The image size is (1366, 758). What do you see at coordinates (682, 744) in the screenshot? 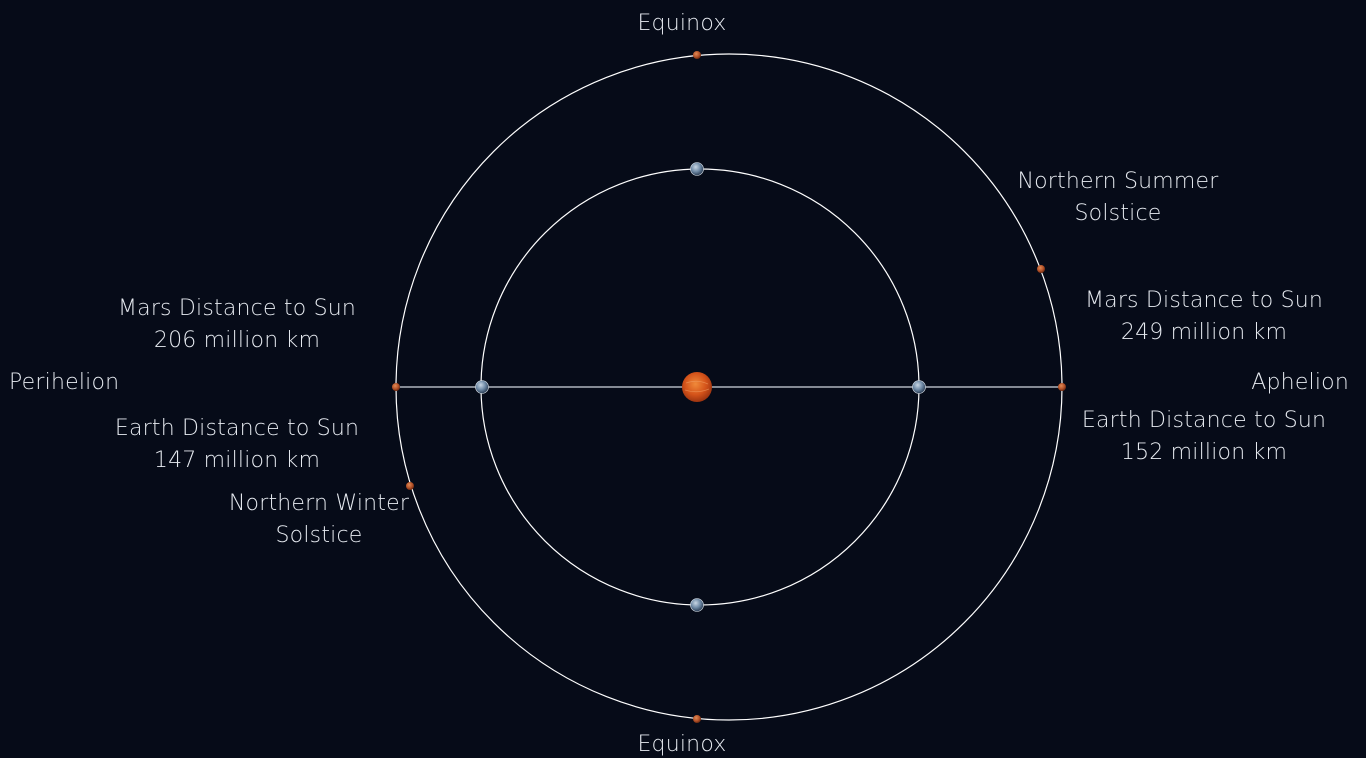
I see `equinox-bottom-label: Equinox` at bounding box center [682, 744].